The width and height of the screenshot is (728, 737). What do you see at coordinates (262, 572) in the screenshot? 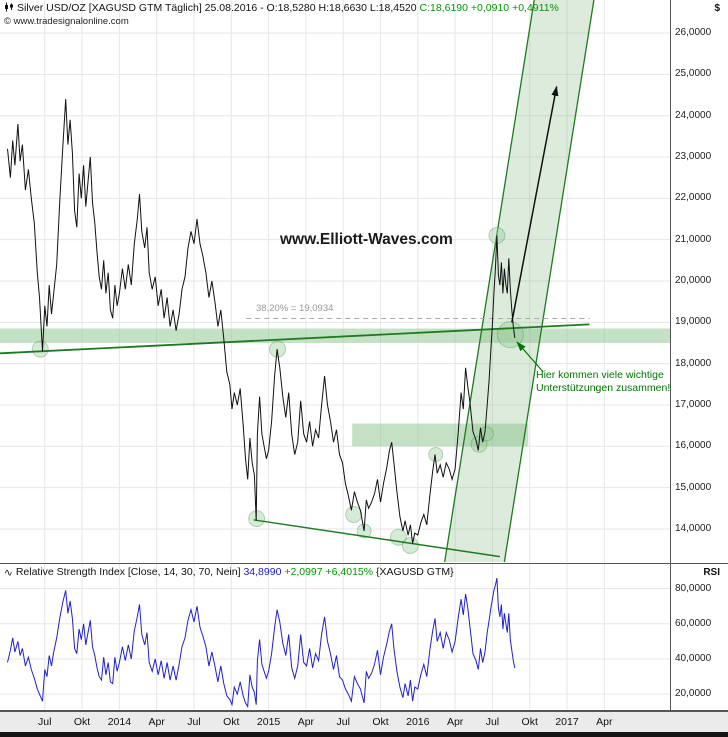
I see `rsi-value: 34,8990` at bounding box center [262, 572].